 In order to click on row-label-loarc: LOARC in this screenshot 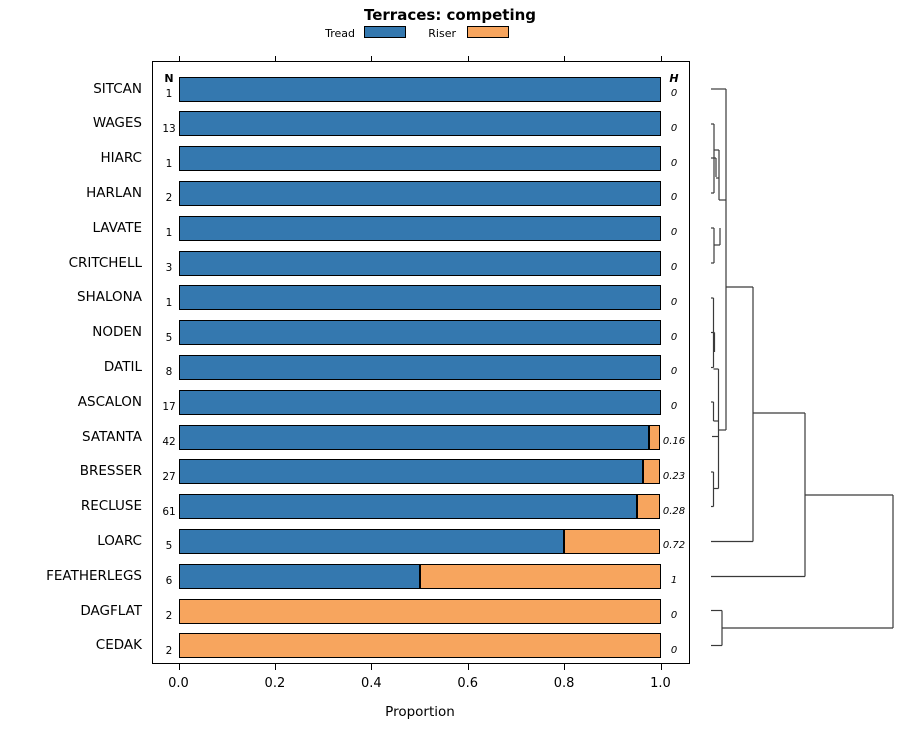, I will do `click(119, 540)`.